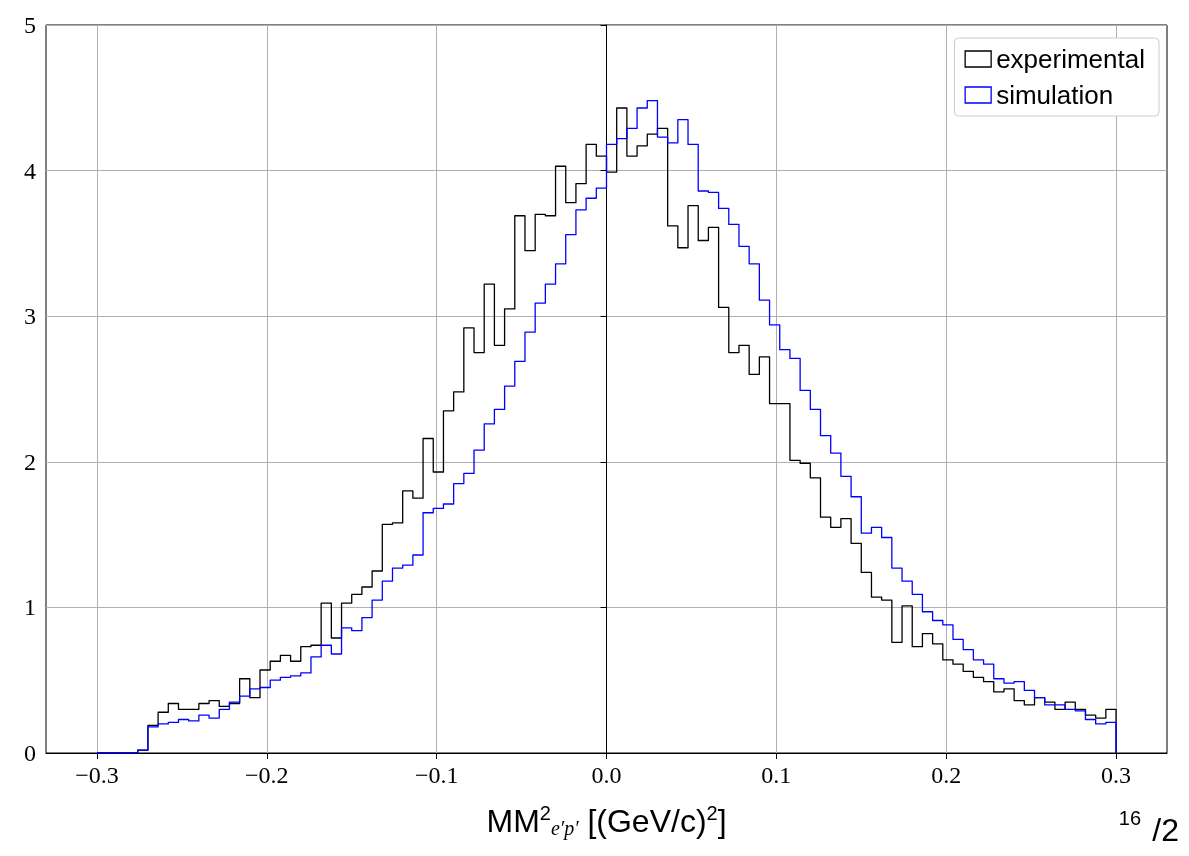 The width and height of the screenshot is (1189, 856). I want to click on x-tick-label: 0.3, so click(1116, 775).